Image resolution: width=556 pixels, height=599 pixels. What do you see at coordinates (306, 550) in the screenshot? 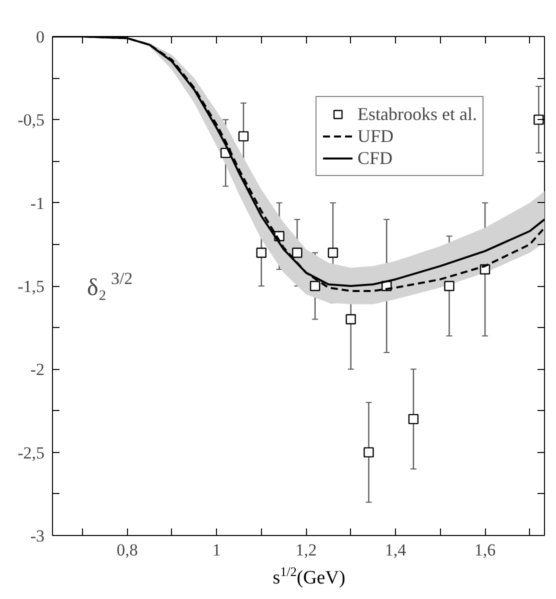
I see `x-tick-label: 1,2` at bounding box center [306, 550].